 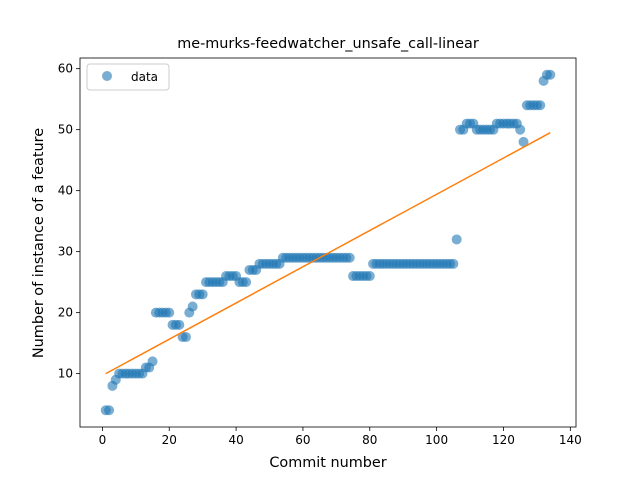 What do you see at coordinates (369, 440) in the screenshot?
I see `x-tick-label: 80` at bounding box center [369, 440].